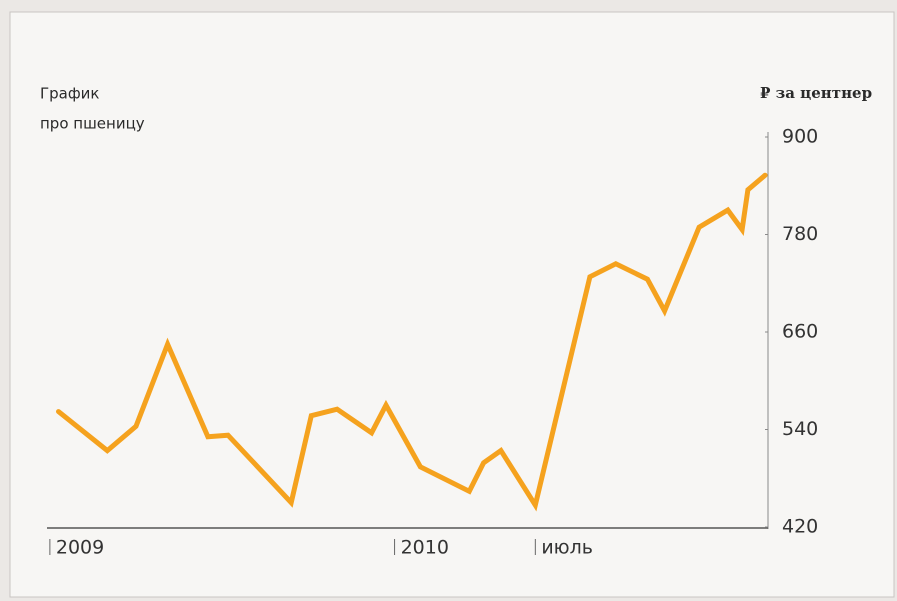 The height and width of the screenshot is (601, 897). I want to click on y-tick-label: 540, so click(800, 429).